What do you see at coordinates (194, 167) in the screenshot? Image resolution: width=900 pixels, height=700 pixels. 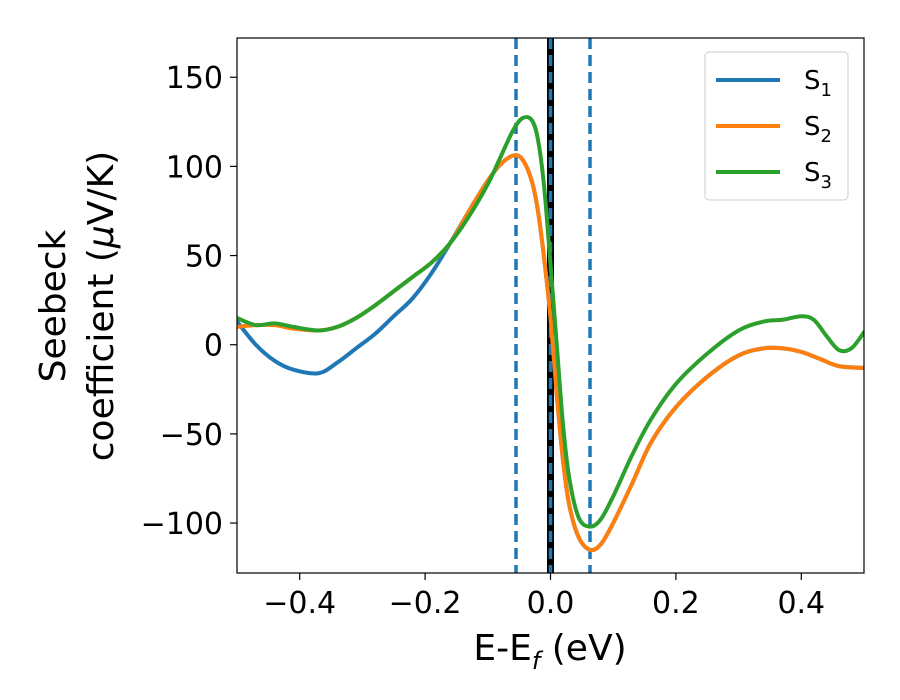 I see `y-tick-label: 100` at bounding box center [194, 167].